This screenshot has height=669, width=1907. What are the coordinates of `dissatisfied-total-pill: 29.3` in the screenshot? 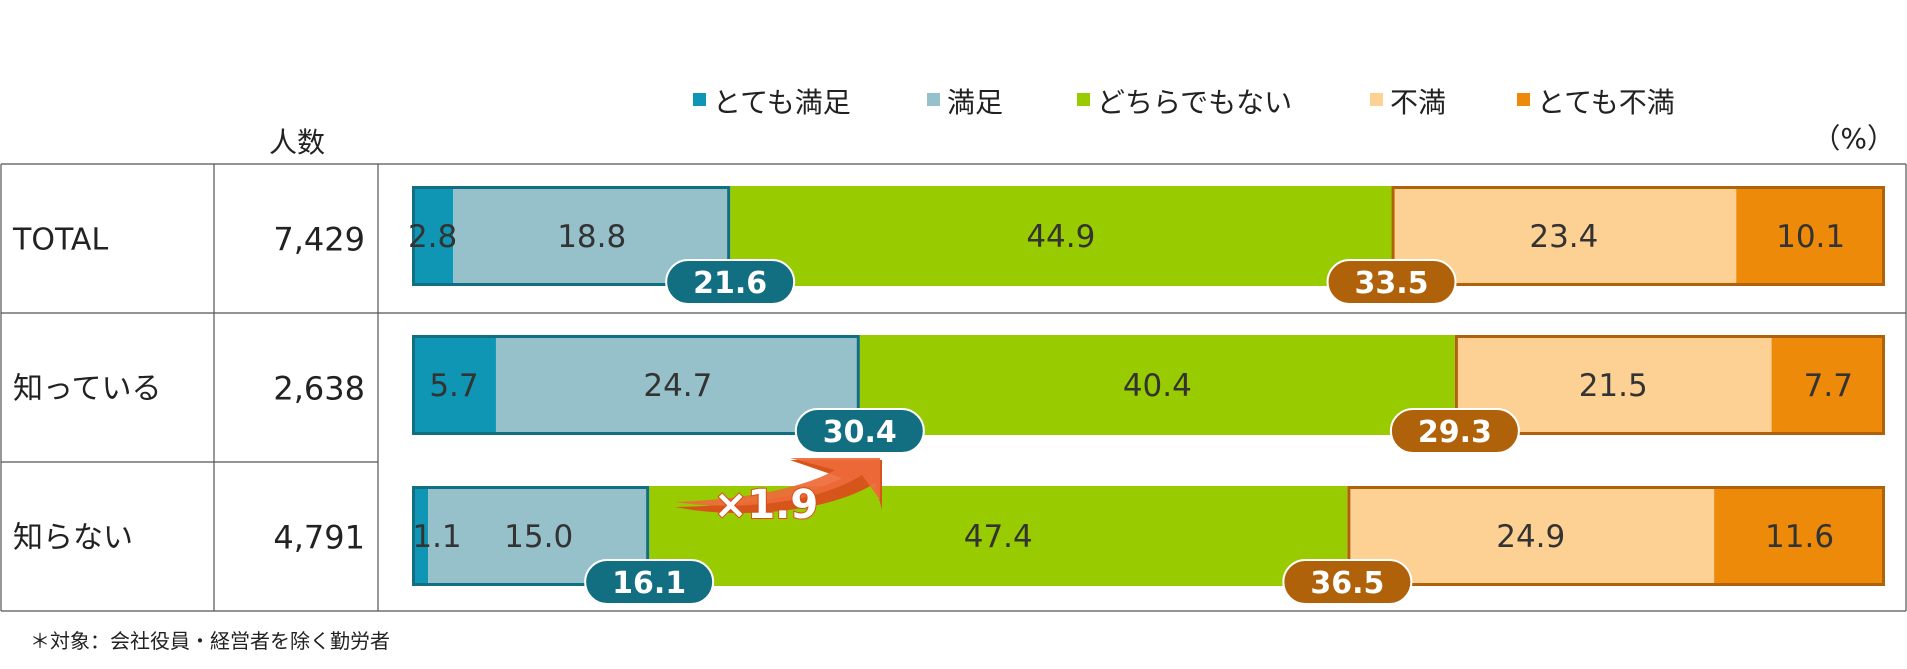 It's located at (1454, 431).